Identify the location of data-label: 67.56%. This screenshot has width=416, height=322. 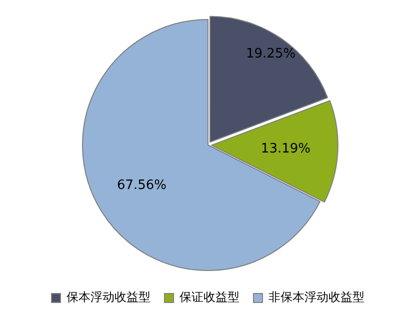
(141, 186).